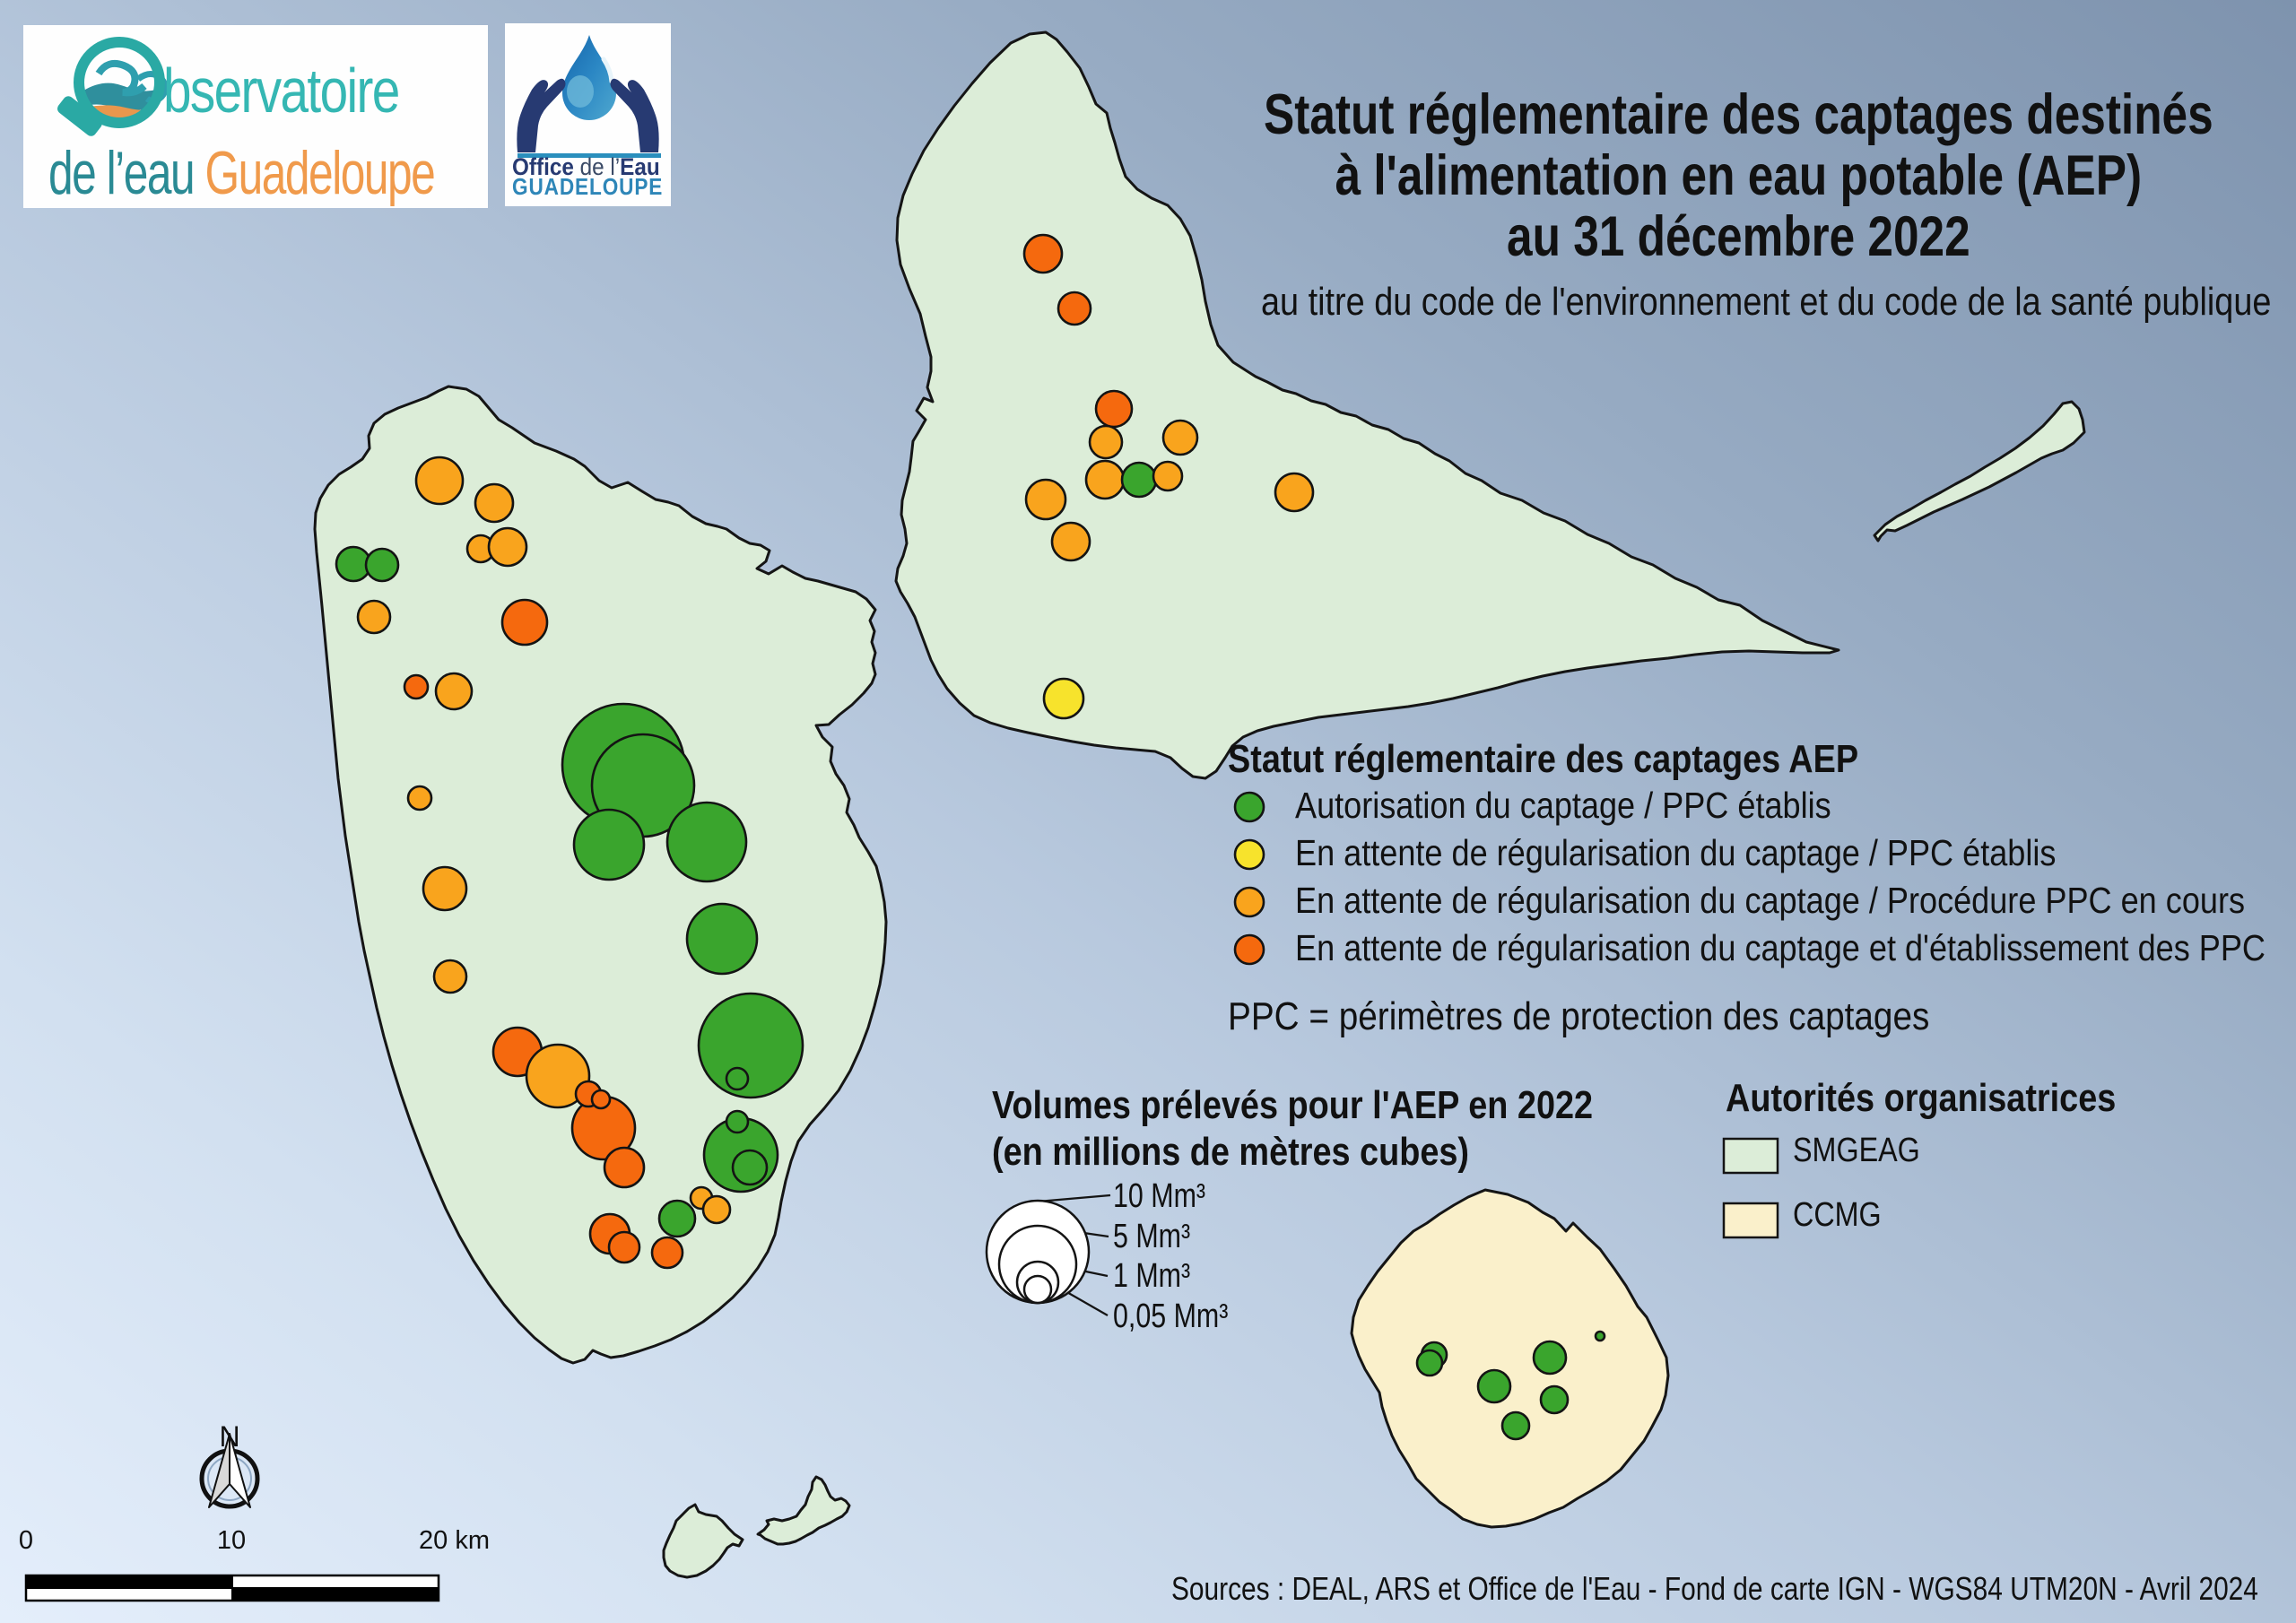  Describe the element at coordinates (241, 172) in the screenshot. I see `svg-text: de l’eau Guadeloupe` at that location.